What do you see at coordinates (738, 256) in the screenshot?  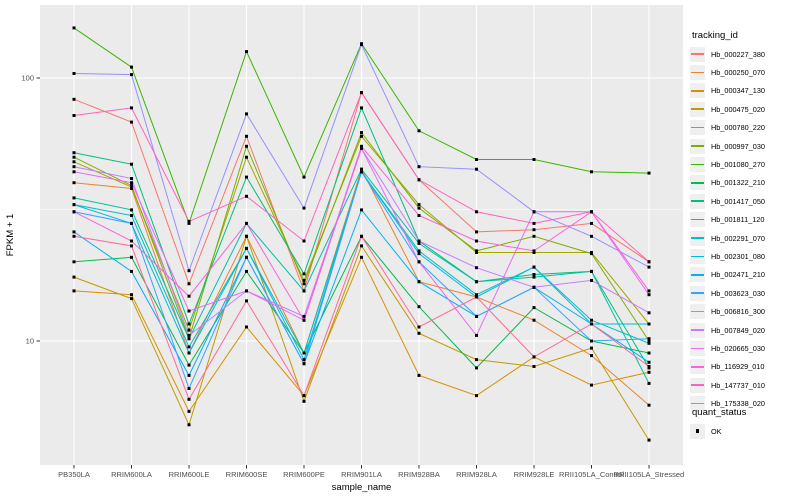 I see `legend-item-label: Hb_002301_080` at bounding box center [738, 256].